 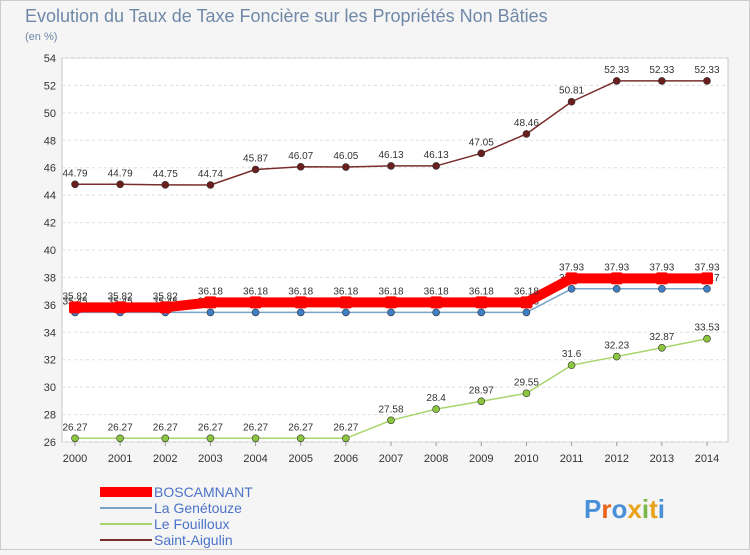 I want to click on y-axis-ticks: 26 28 30 32 34 36 38 40 42 44 46 48 50 52 54, so click(x=50, y=251).